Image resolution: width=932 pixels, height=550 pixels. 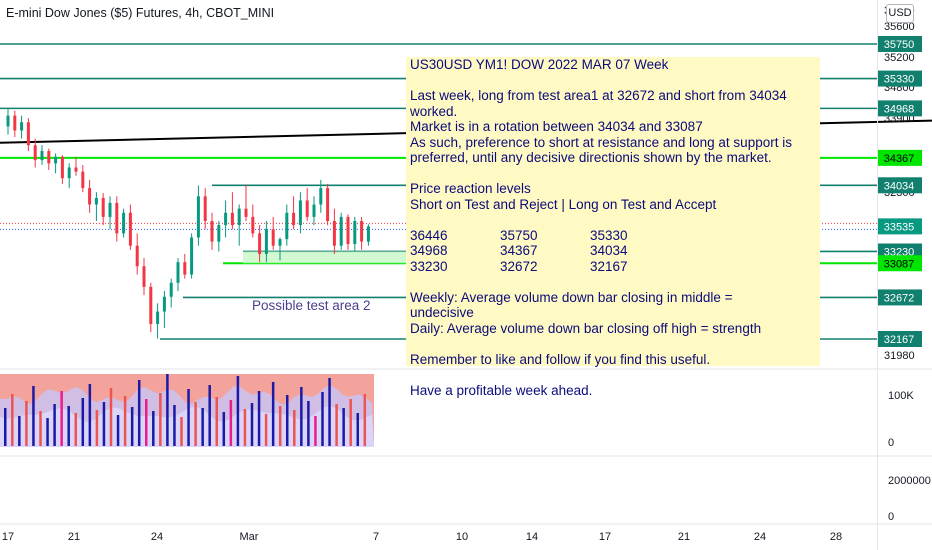 I want to click on indicator-tick-label: 2000000, so click(x=909, y=481).